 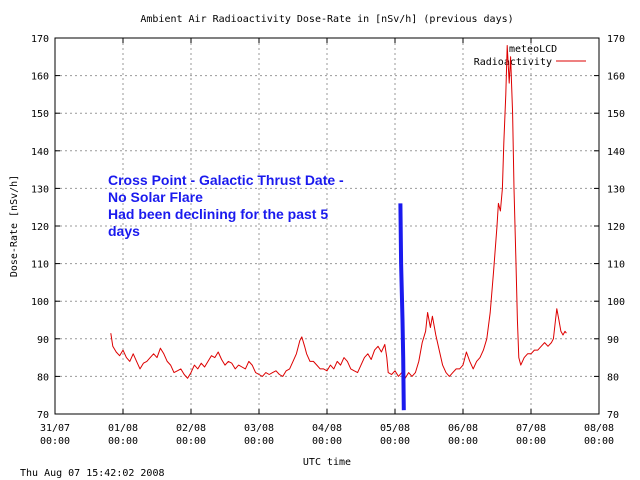 I want to click on y-tick-label-right: 140, so click(x=616, y=152).